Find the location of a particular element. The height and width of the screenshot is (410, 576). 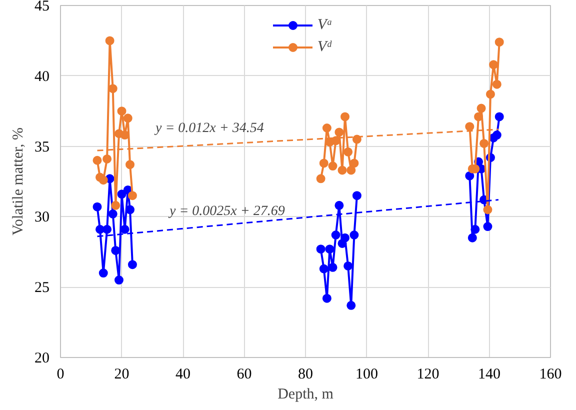

legend-label: Vᵈ is located at coordinates (325, 47).